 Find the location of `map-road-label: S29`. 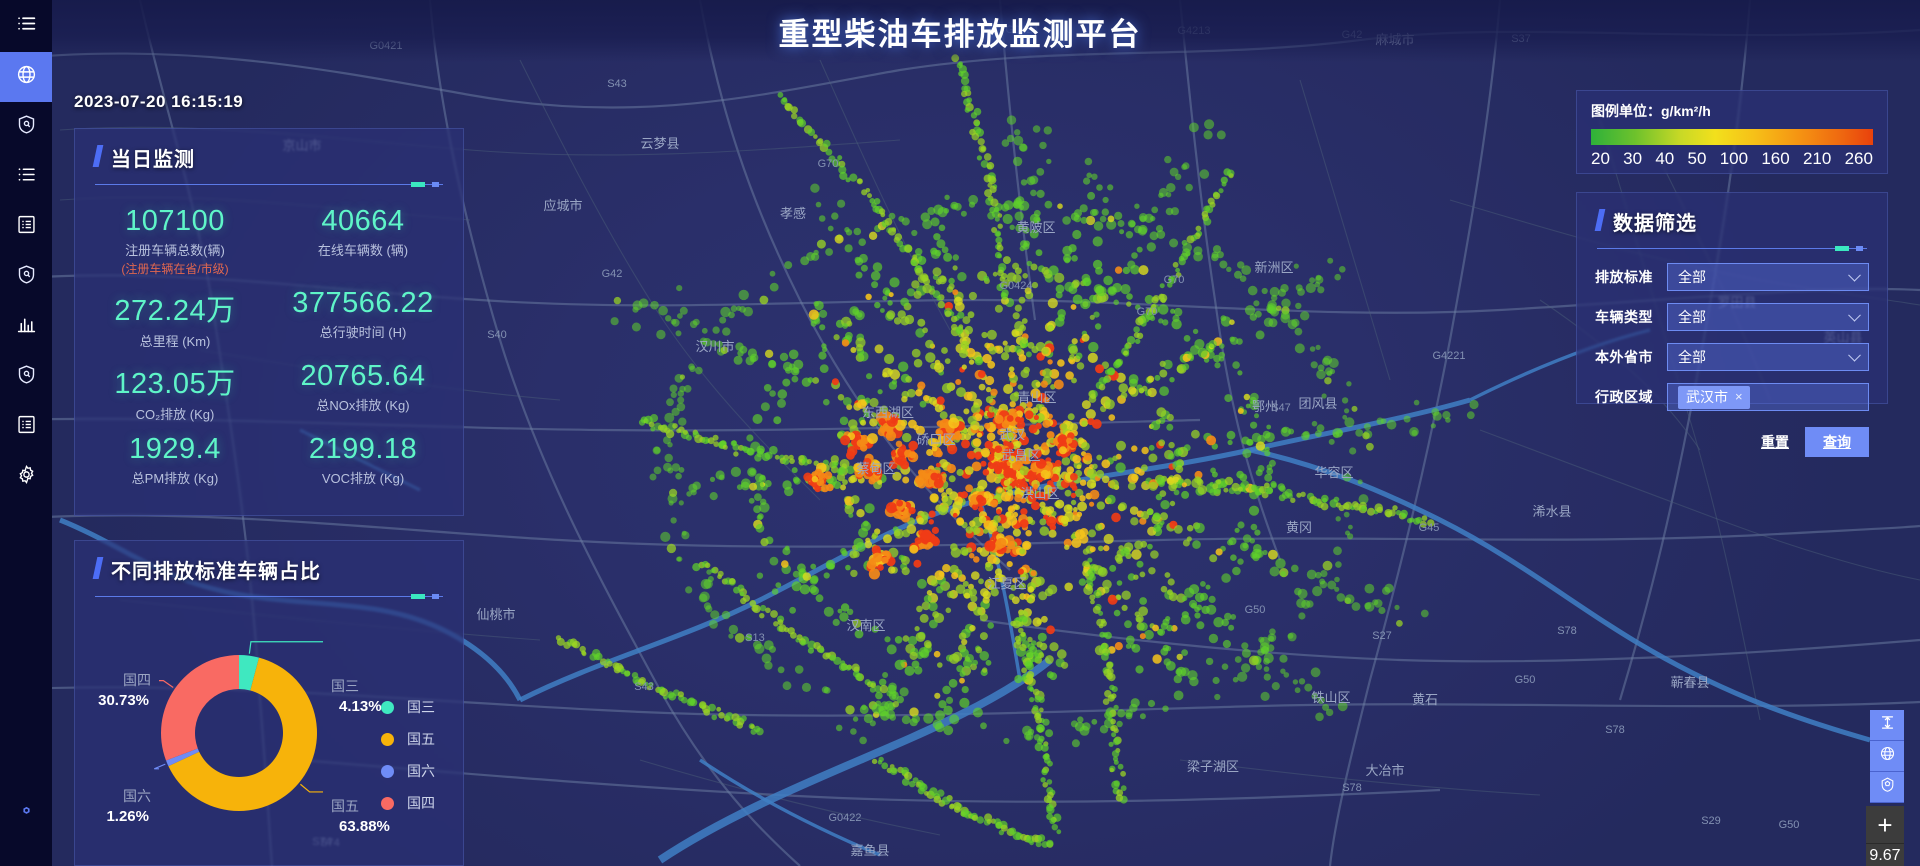

map-road-label: S29 is located at coordinates (1711, 821).